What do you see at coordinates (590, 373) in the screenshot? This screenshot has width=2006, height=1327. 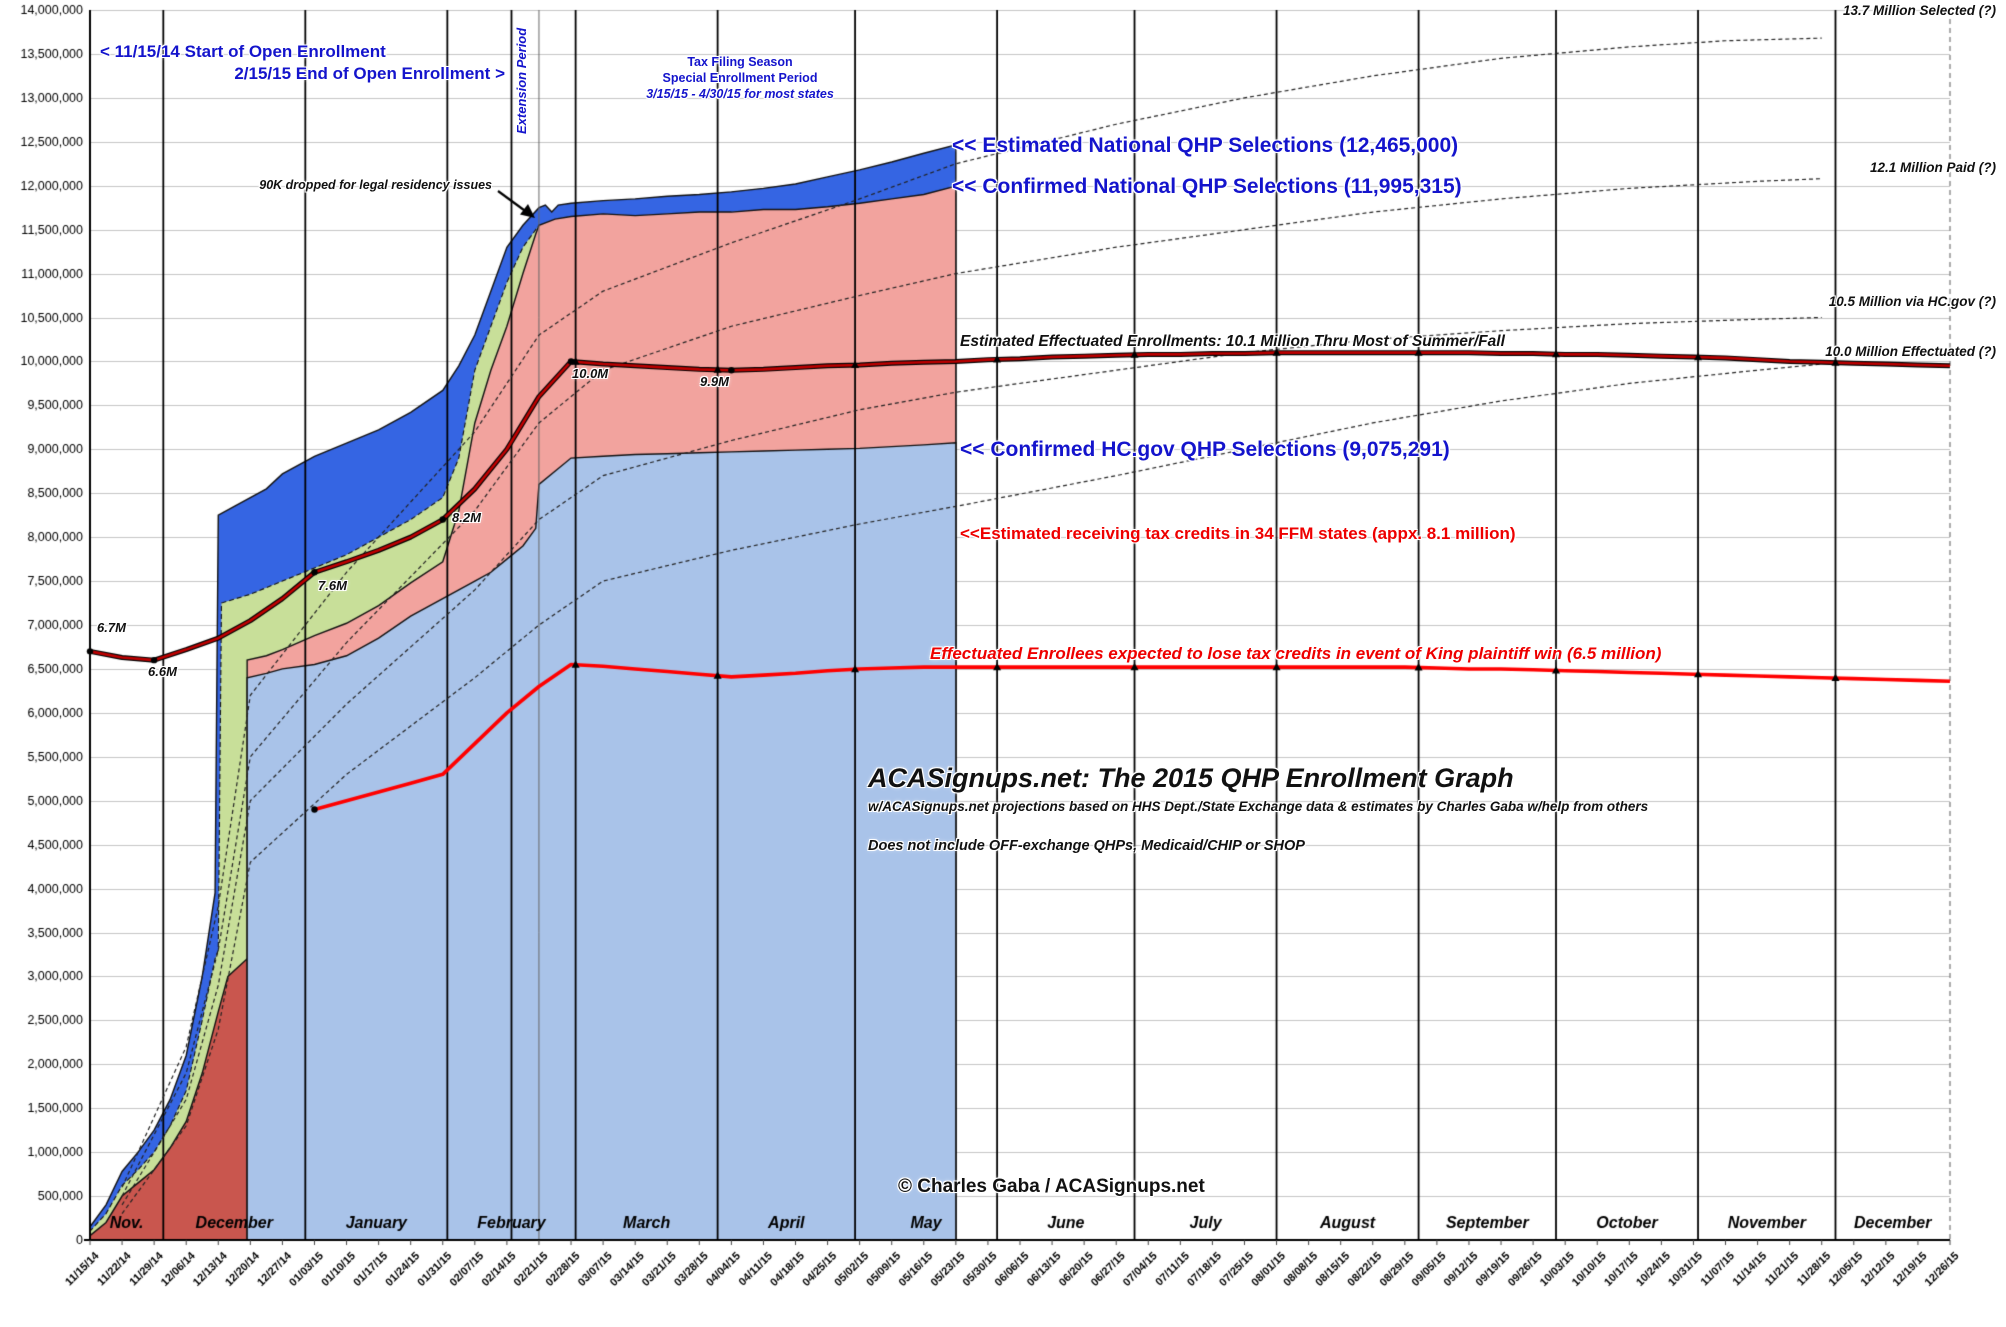 I see `data-label-10-0m: 10.0M` at bounding box center [590, 373].